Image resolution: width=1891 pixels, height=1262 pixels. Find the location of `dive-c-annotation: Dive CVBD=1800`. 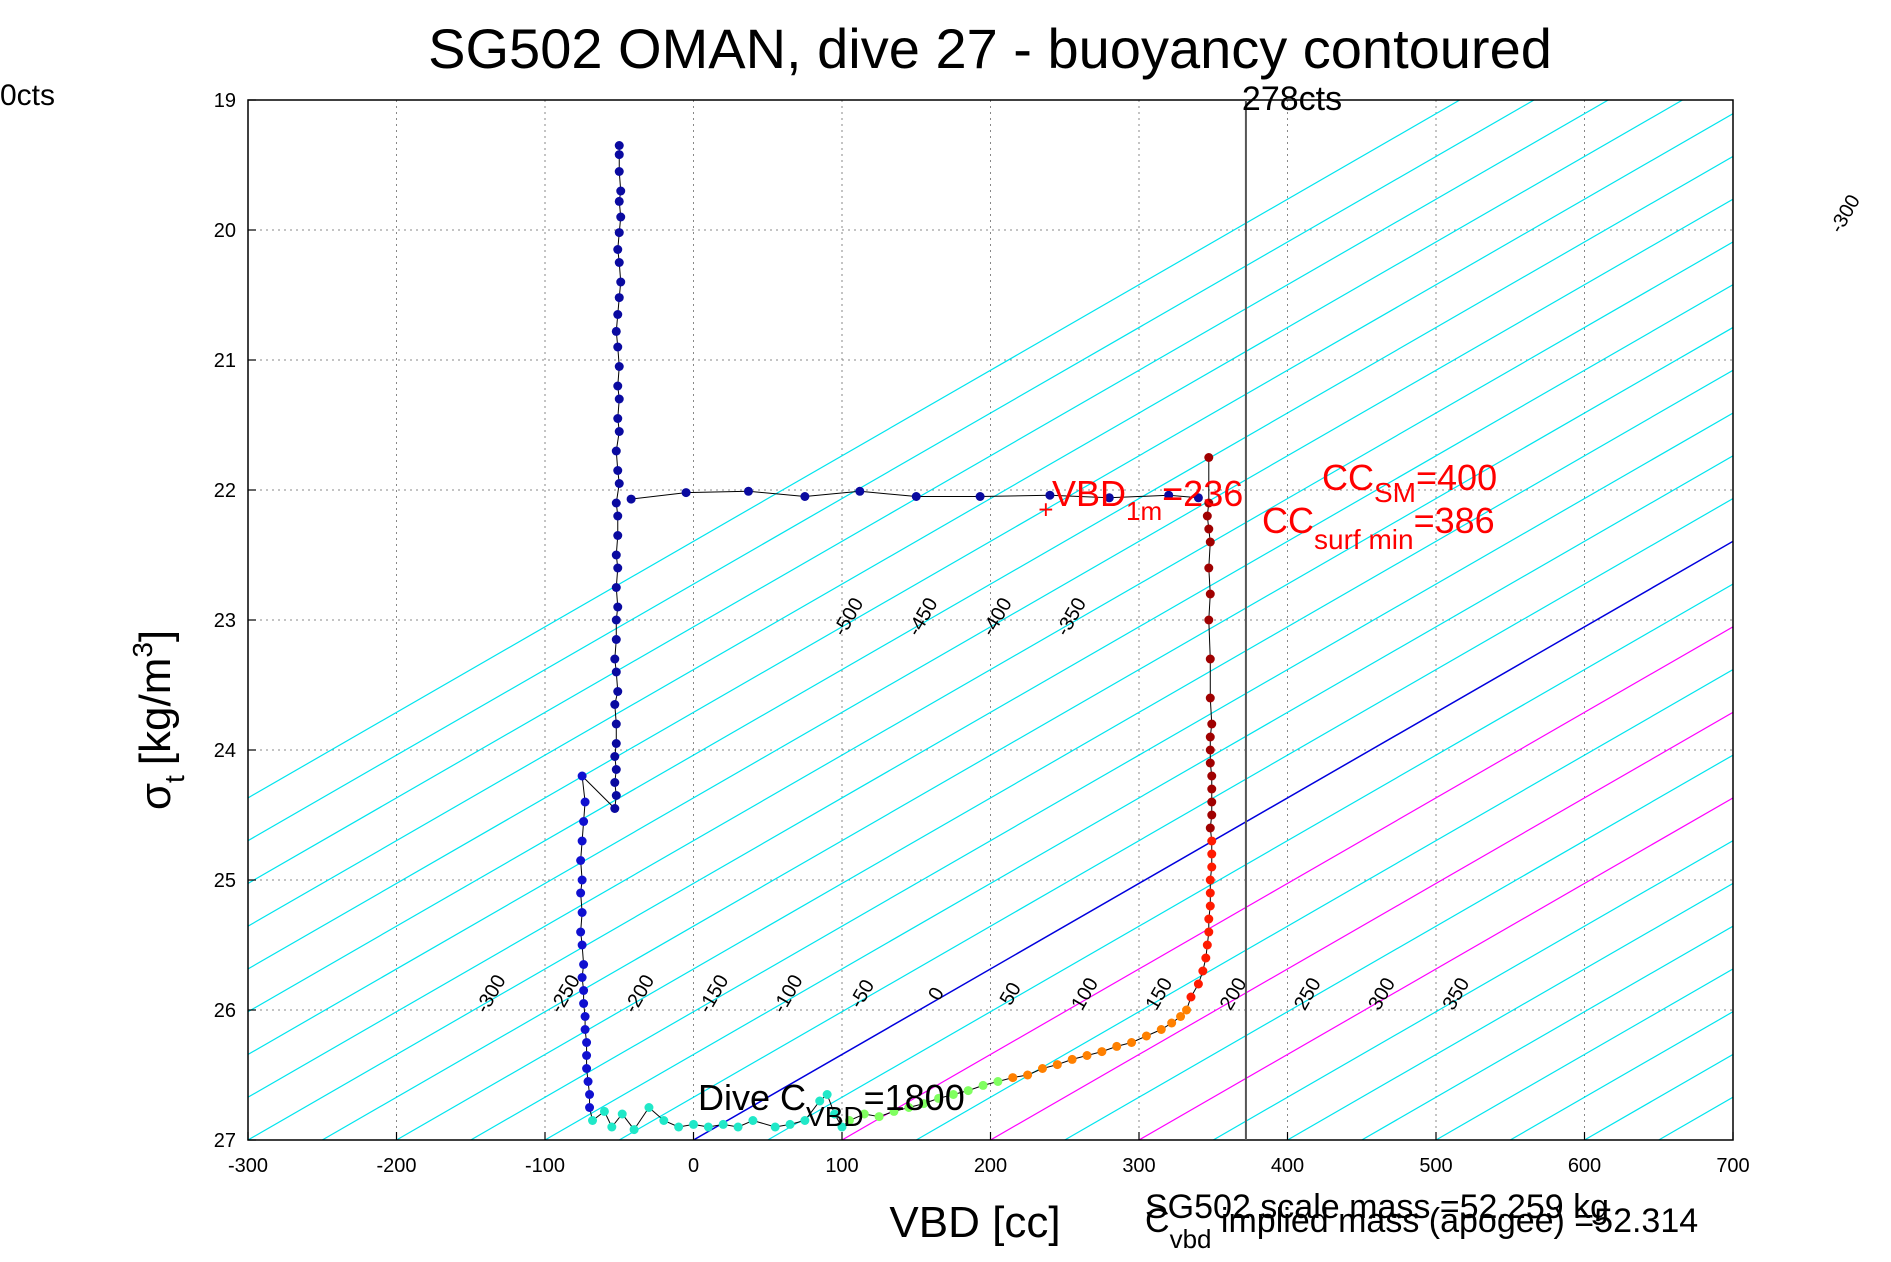

dive-c-annotation: Dive CVBD=1800 is located at coordinates (831, 1104).